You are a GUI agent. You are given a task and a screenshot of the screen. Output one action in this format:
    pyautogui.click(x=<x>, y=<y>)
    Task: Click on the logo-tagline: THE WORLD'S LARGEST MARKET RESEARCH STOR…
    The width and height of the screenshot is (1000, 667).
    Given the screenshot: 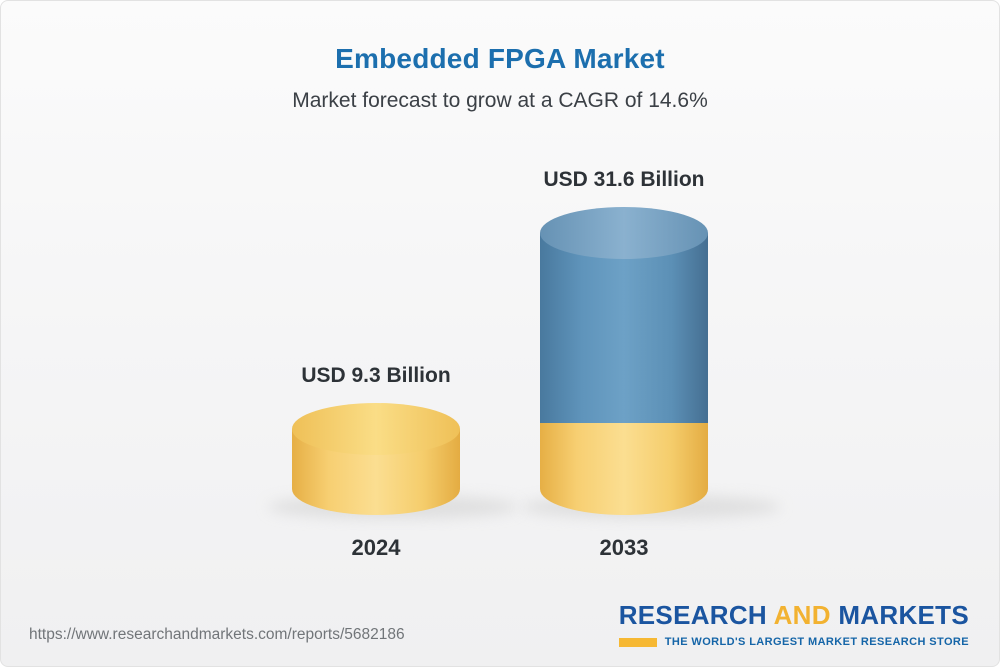 What is the action you would take?
    pyautogui.click(x=816, y=642)
    